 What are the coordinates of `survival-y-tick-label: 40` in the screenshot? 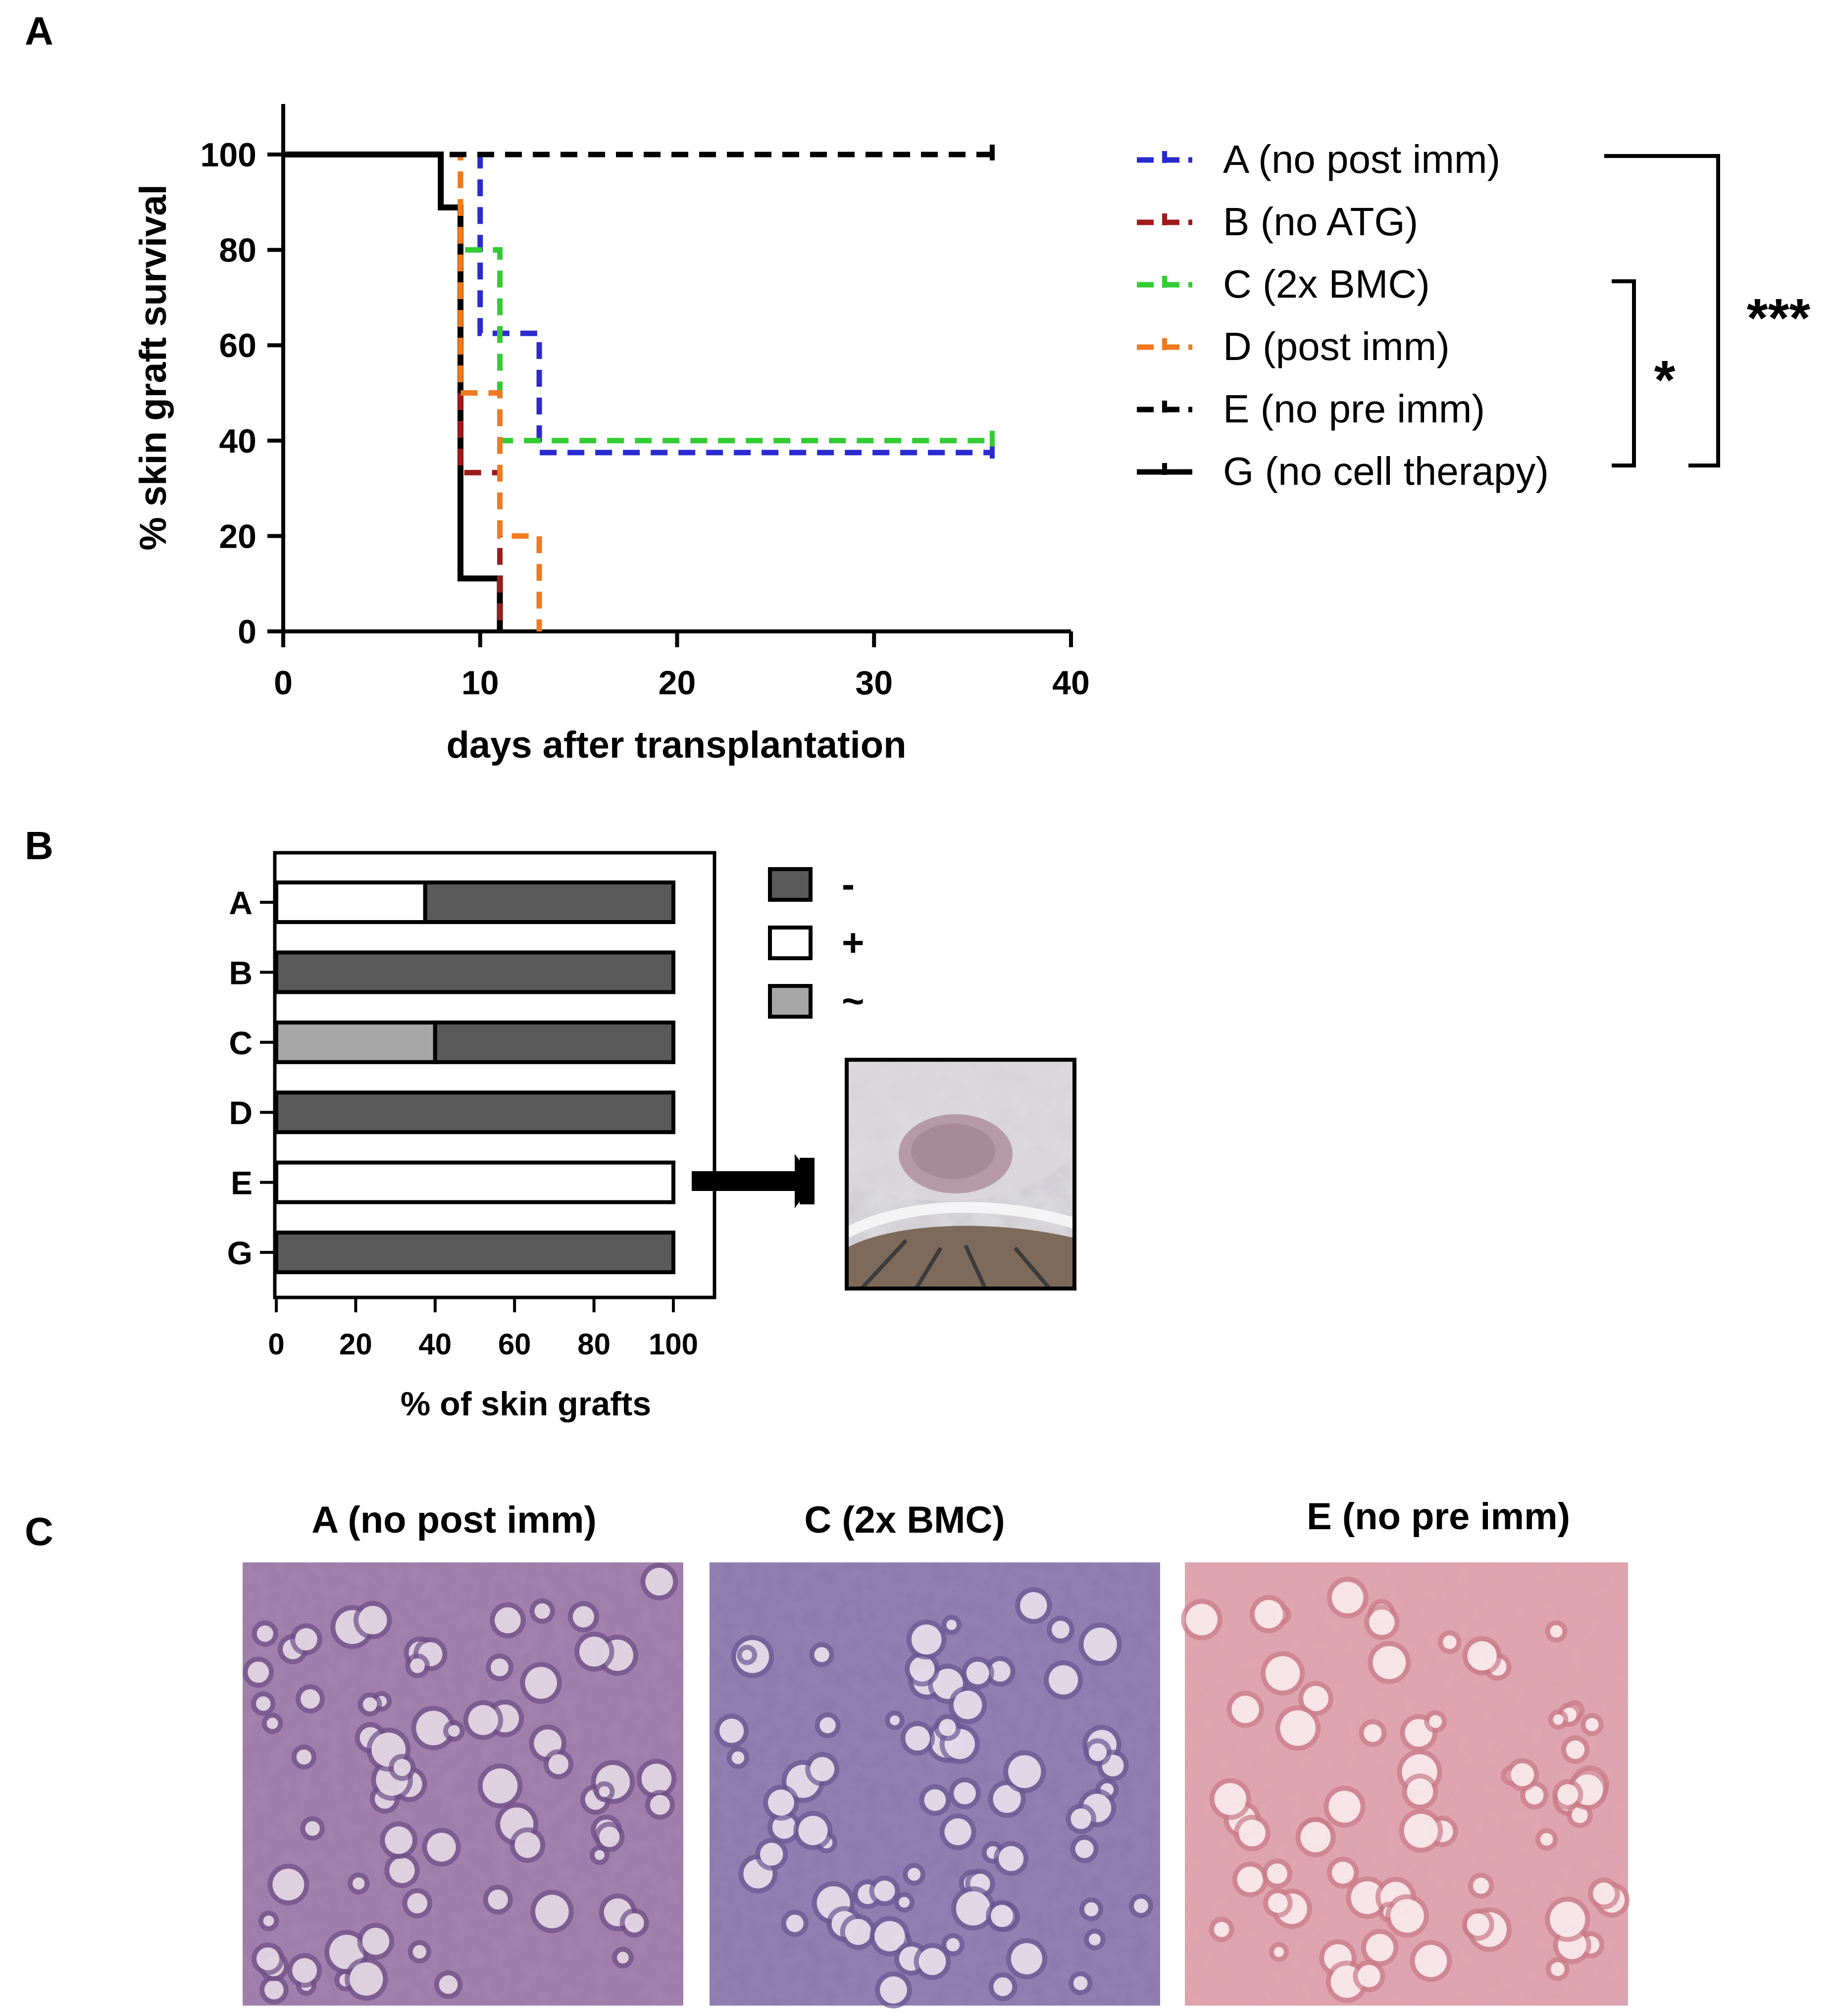 It's located at (237, 441).